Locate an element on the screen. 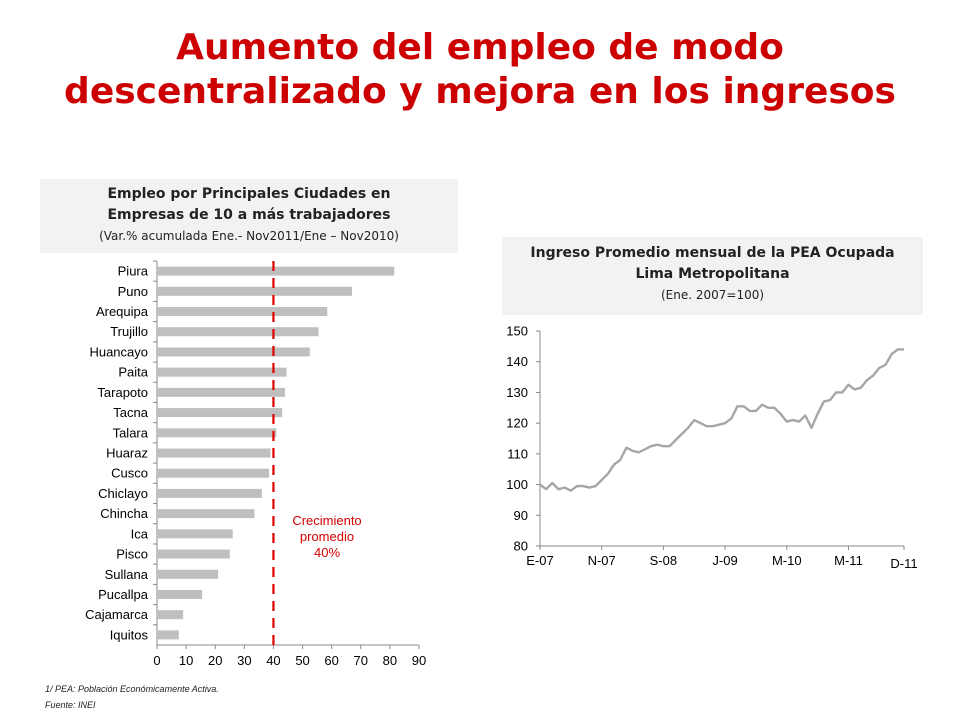 The width and height of the screenshot is (960, 720). bar-x-tick-label: 70 is located at coordinates (361, 660).